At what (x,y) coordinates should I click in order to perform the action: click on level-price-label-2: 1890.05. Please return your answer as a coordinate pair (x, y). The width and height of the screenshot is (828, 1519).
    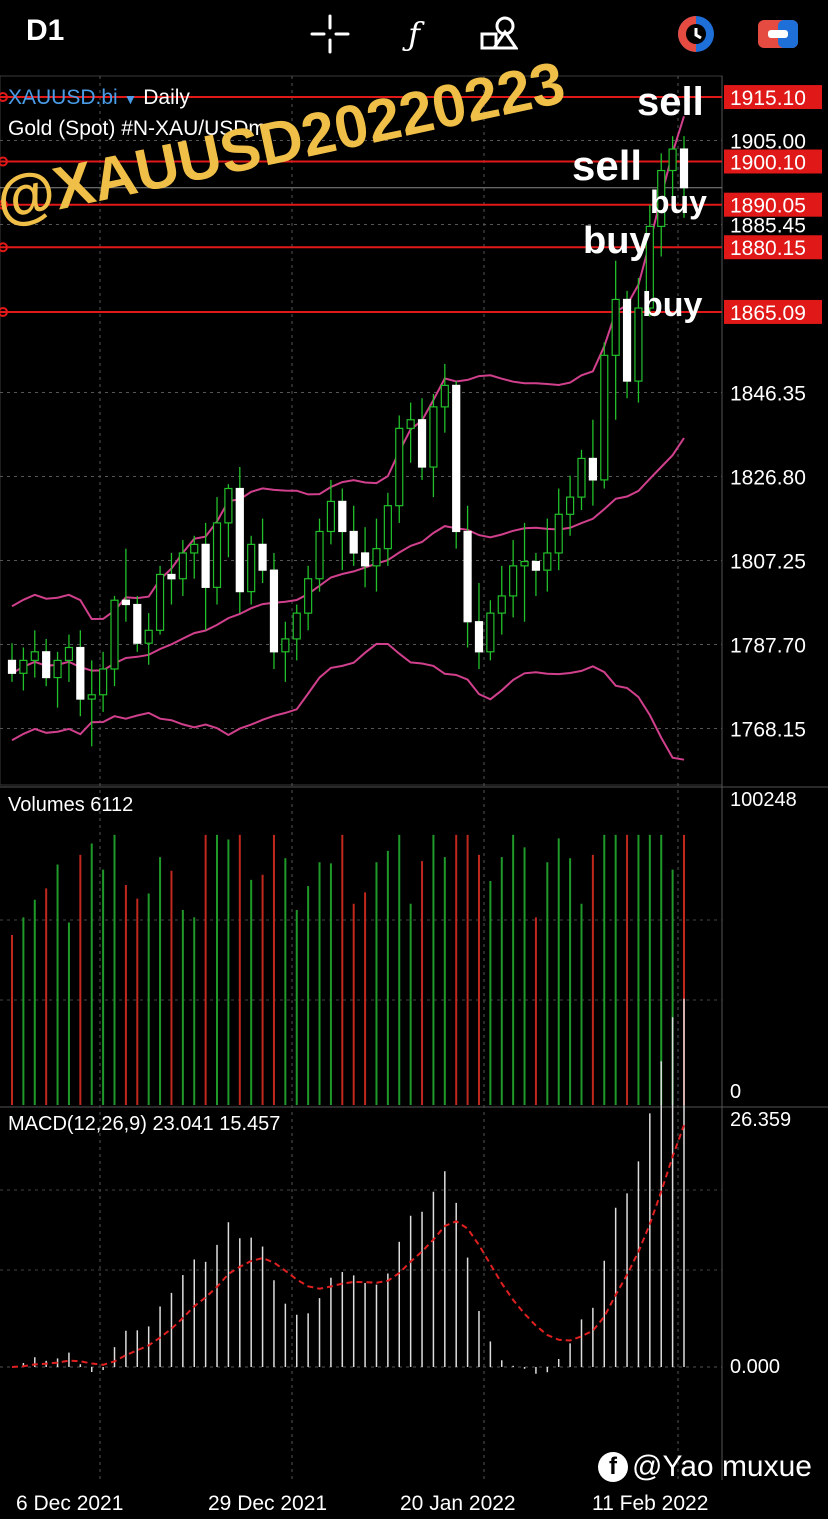
    Looking at the image, I should click on (768, 206).